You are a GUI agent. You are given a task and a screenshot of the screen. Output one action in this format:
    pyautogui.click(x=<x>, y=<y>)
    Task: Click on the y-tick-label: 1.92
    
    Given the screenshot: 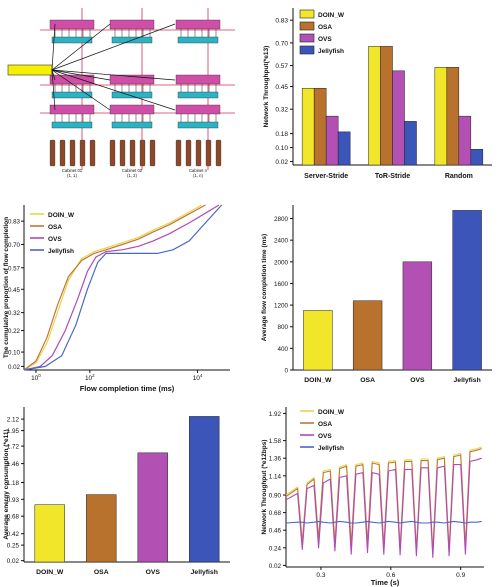 What is the action you would take?
    pyautogui.click(x=275, y=414)
    